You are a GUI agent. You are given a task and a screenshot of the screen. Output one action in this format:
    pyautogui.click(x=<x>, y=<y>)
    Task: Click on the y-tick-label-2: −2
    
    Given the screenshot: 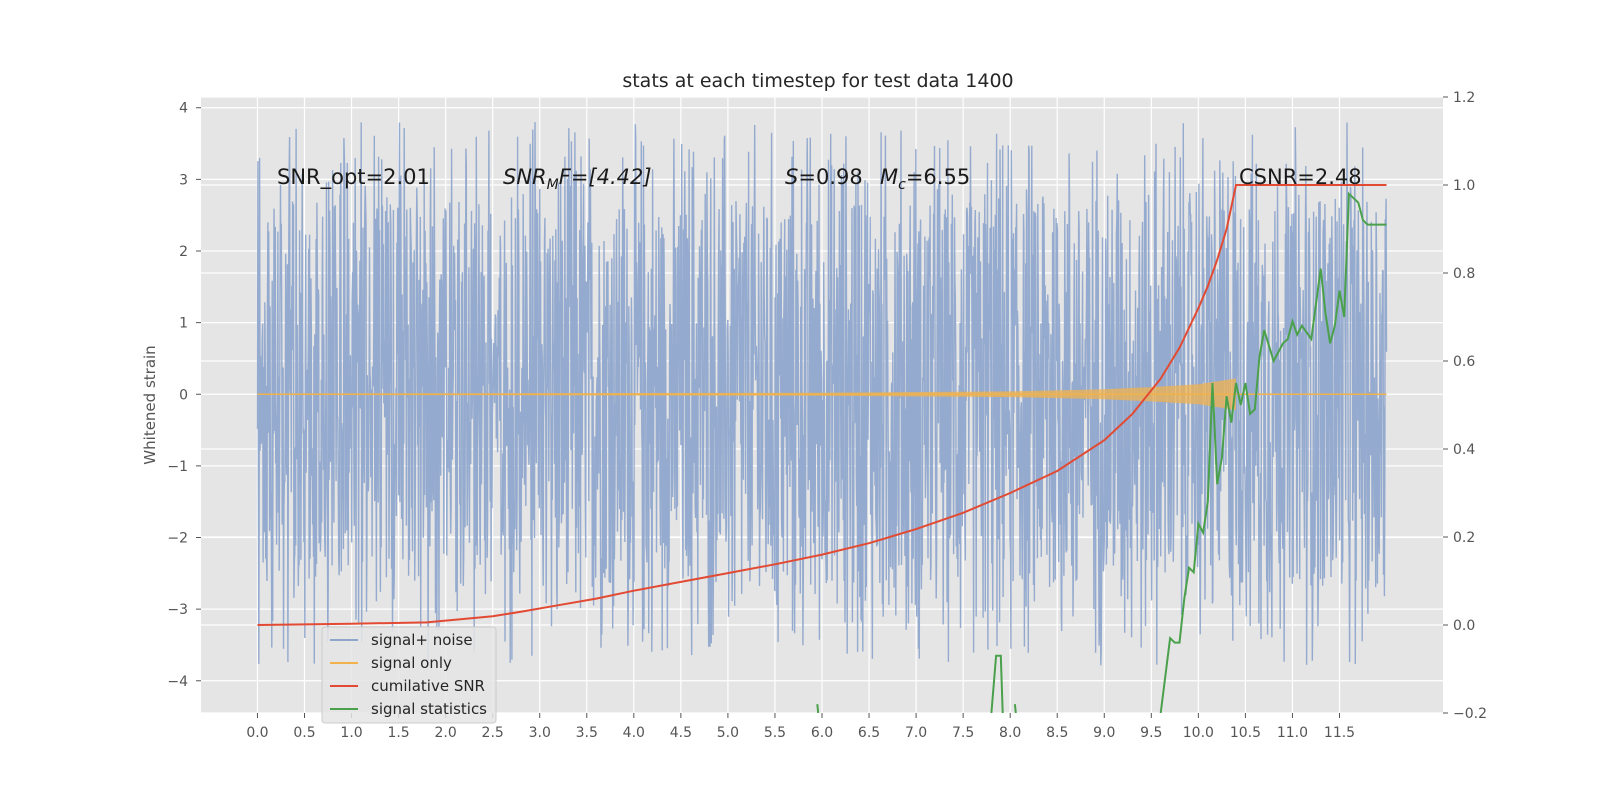 What is the action you would take?
    pyautogui.click(x=177, y=539)
    